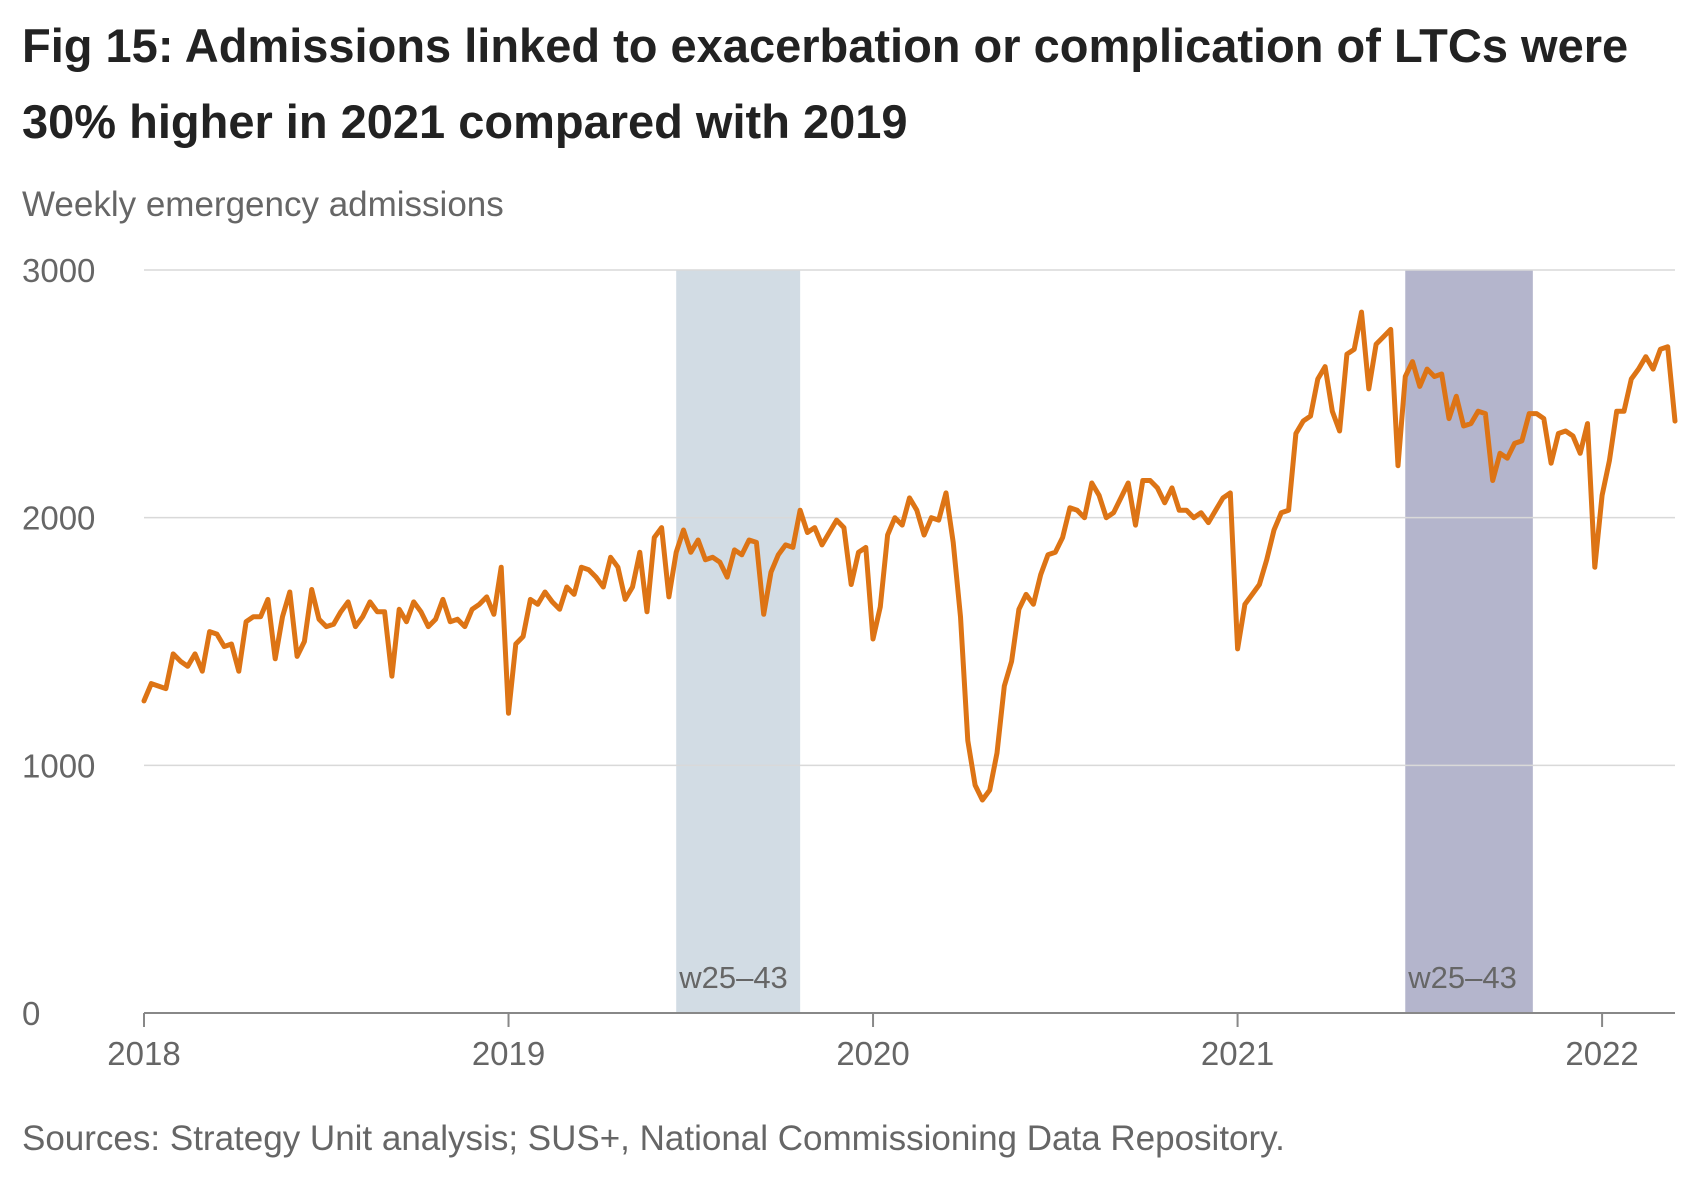  Describe the element at coordinates (1601, 1053) in the screenshot. I see `x-tick-label: 2022` at that location.